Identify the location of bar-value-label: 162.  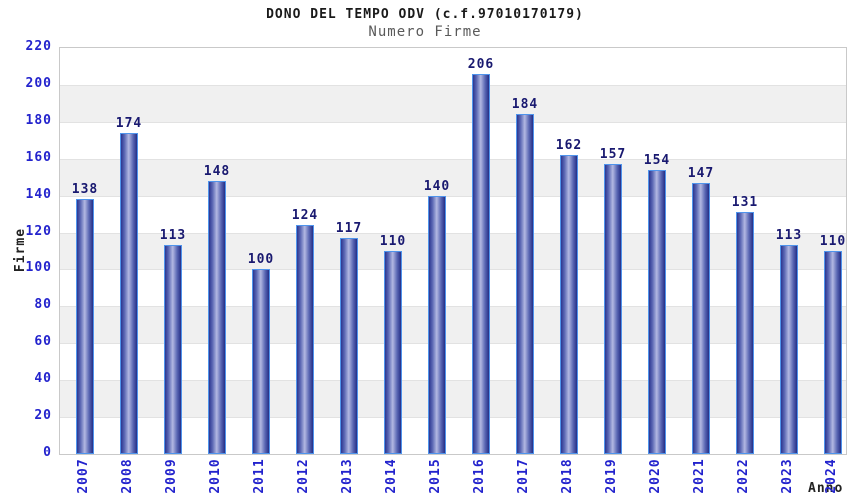
(569, 146).